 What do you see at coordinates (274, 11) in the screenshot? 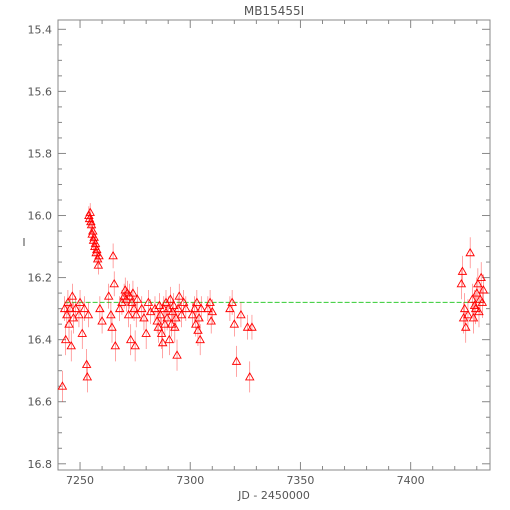
I see `chart-title: MB15455I` at bounding box center [274, 11].